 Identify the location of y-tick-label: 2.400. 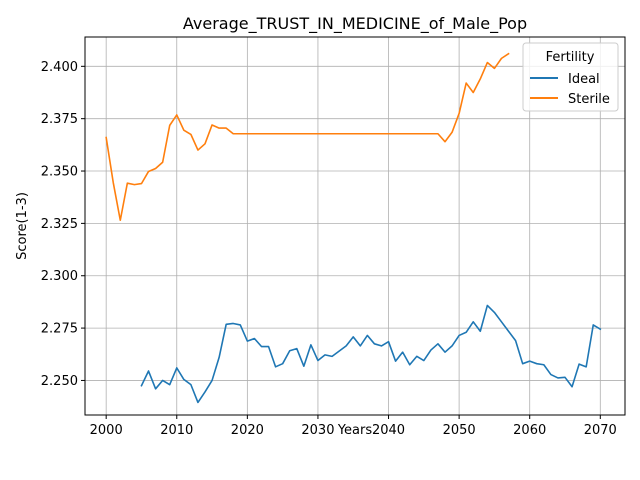
(59, 67).